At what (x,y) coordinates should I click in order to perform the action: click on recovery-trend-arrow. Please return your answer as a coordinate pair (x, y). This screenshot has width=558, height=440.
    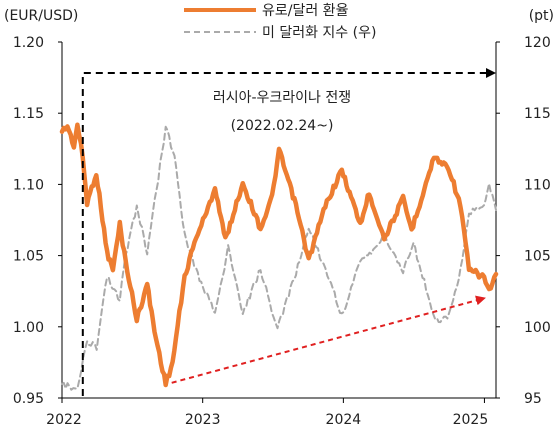
    Looking at the image, I should click on (328, 339).